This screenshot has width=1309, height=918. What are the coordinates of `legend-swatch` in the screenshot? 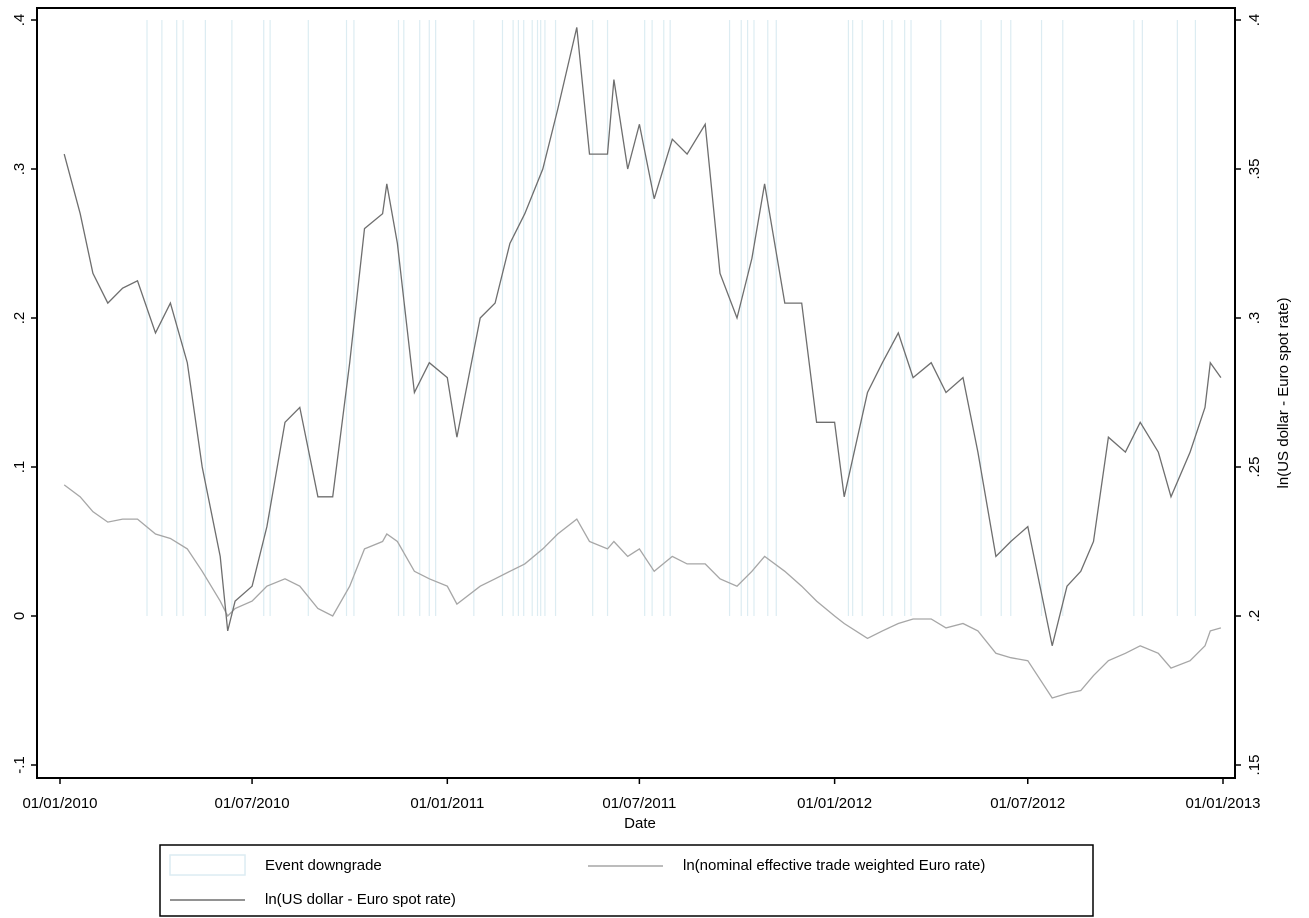 It's located at (207, 865).